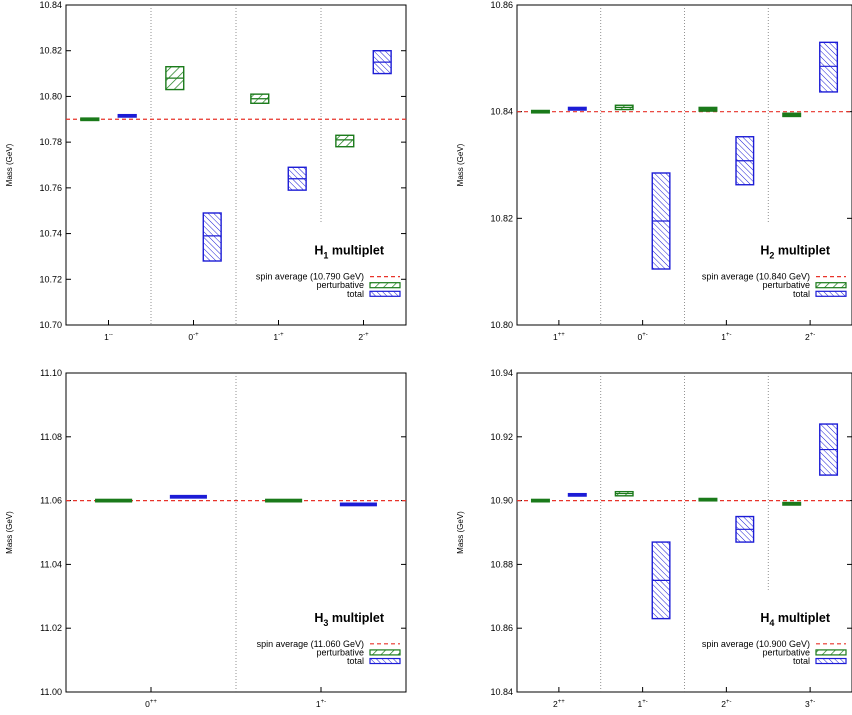  I want to click on legend-label: spin average (10.900 GeV), so click(756, 644).